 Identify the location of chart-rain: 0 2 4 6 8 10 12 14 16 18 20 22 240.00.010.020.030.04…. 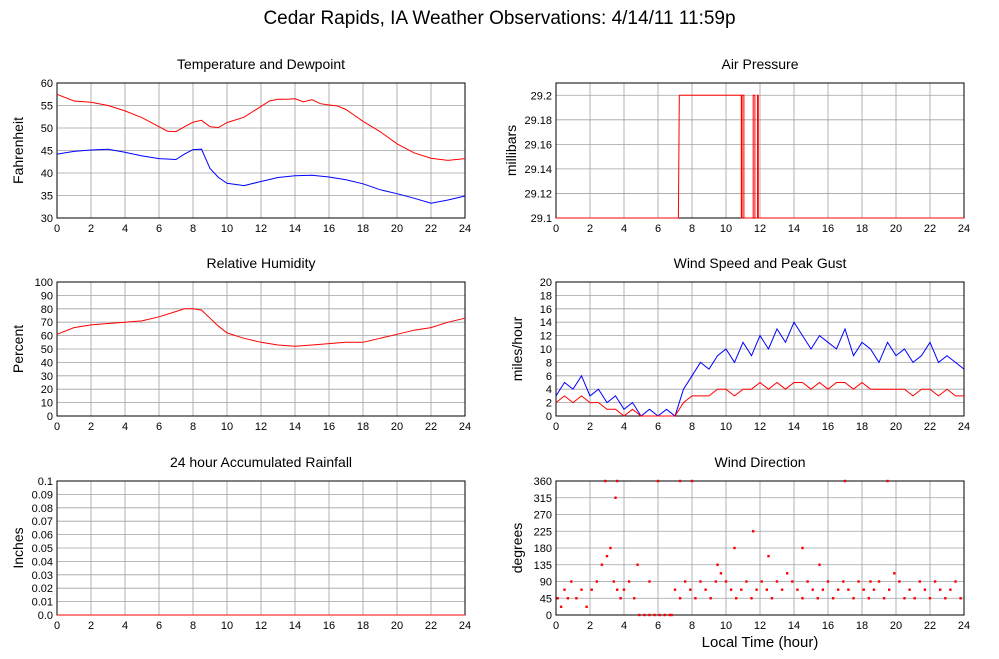
(240, 543).